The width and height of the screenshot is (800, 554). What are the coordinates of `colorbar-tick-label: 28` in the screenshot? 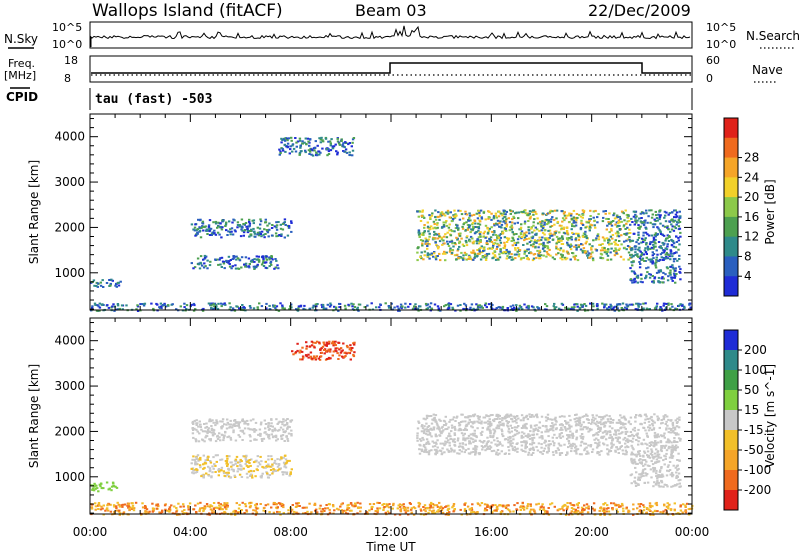 It's located at (751, 158).